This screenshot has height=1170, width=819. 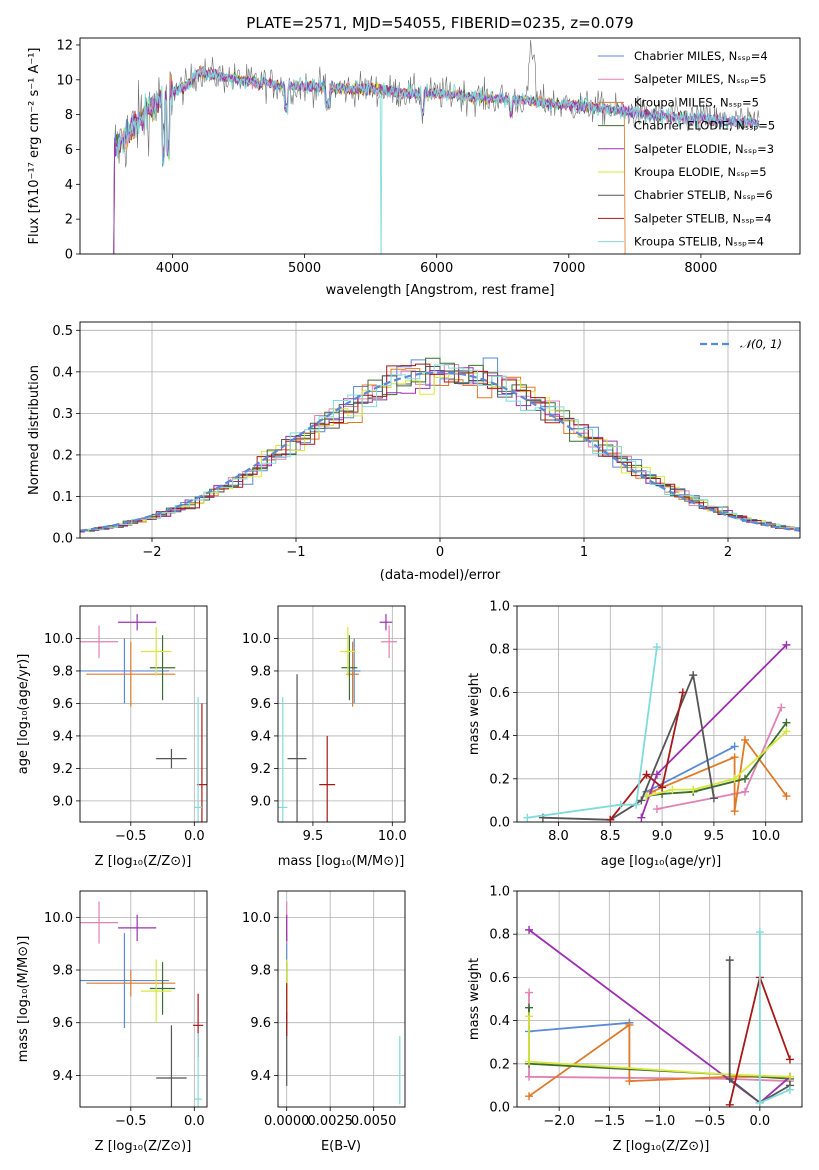 I want to click on y-tick-label: 8, so click(x=69, y=115).